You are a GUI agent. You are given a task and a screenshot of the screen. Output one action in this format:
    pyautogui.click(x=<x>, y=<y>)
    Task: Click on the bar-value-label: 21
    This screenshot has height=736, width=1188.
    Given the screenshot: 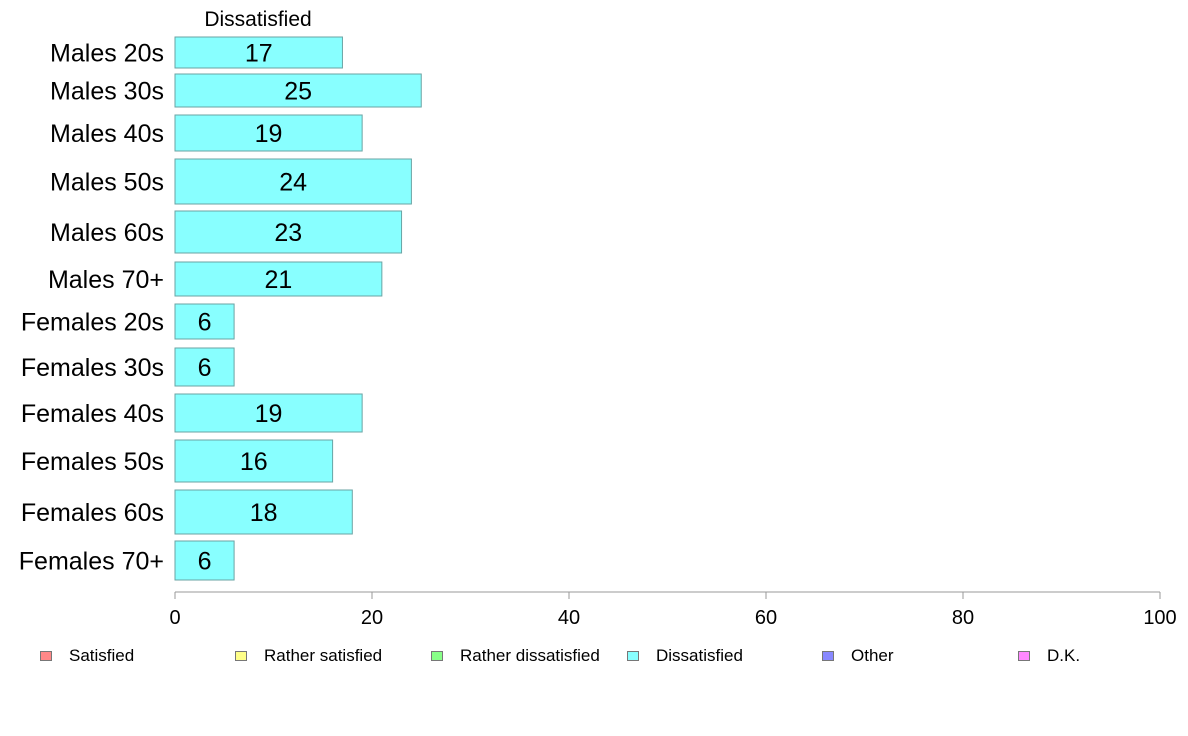 What is the action you would take?
    pyautogui.click(x=279, y=280)
    